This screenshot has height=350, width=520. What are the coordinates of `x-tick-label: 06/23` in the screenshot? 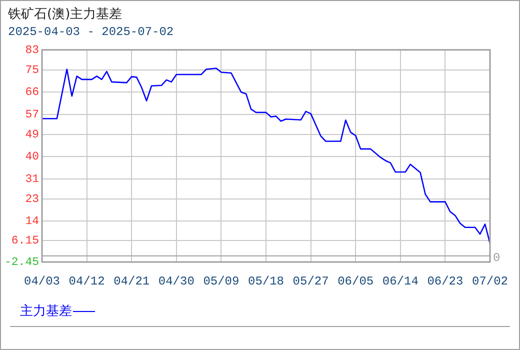 It's located at (445, 281).